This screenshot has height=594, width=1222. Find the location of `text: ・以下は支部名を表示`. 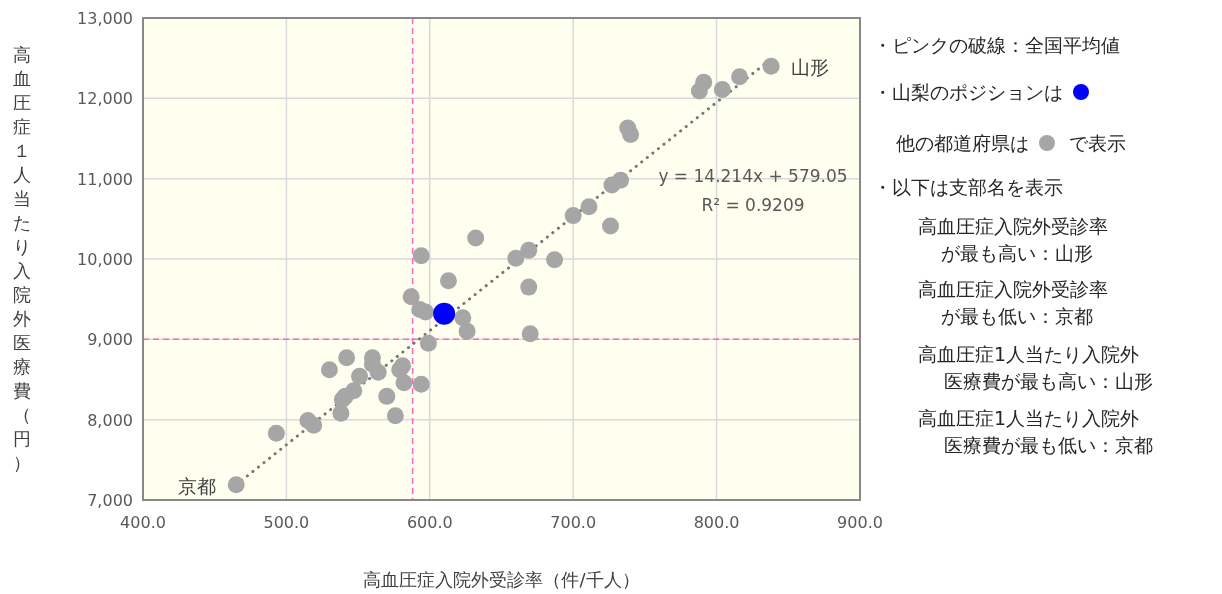

text: ・以下は支部名を表示 is located at coordinates (968, 187).